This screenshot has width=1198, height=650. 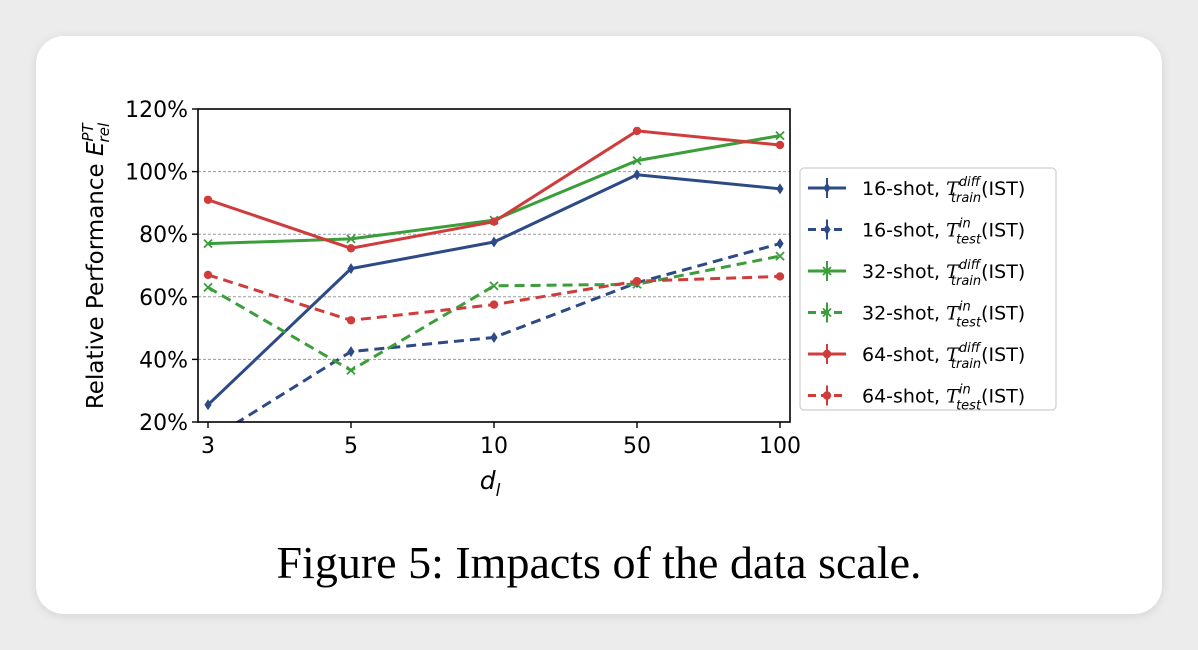 I want to click on x-axis-label: dl, so click(x=490, y=483).